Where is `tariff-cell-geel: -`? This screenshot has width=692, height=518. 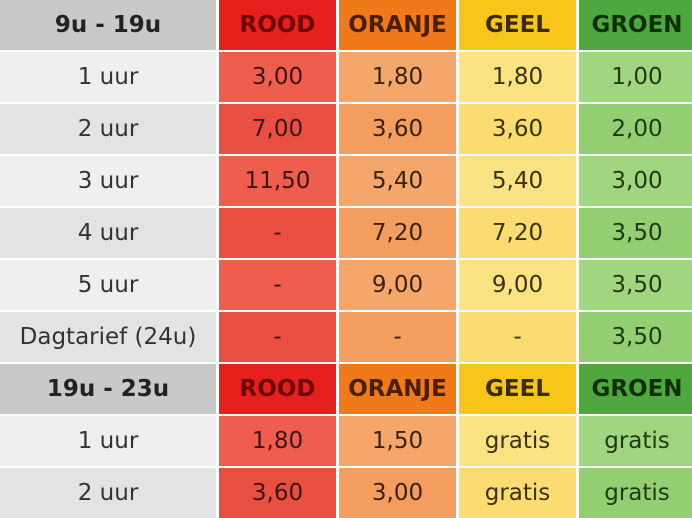
tariff-cell-geel: - is located at coordinates (517, 337).